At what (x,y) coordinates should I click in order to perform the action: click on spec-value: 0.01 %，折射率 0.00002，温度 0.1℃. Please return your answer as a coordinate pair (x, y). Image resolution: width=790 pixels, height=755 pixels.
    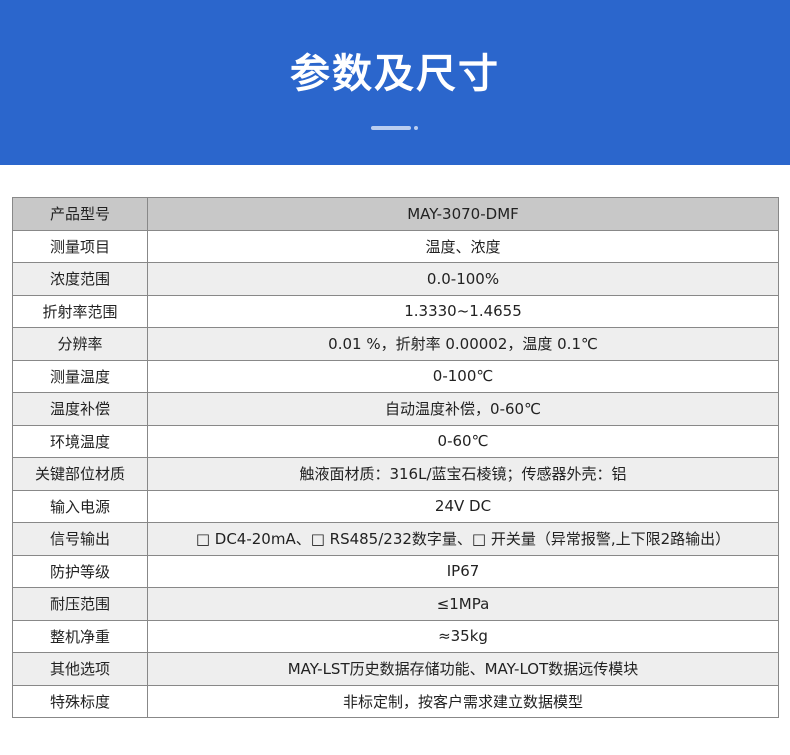
    Looking at the image, I should click on (463, 344).